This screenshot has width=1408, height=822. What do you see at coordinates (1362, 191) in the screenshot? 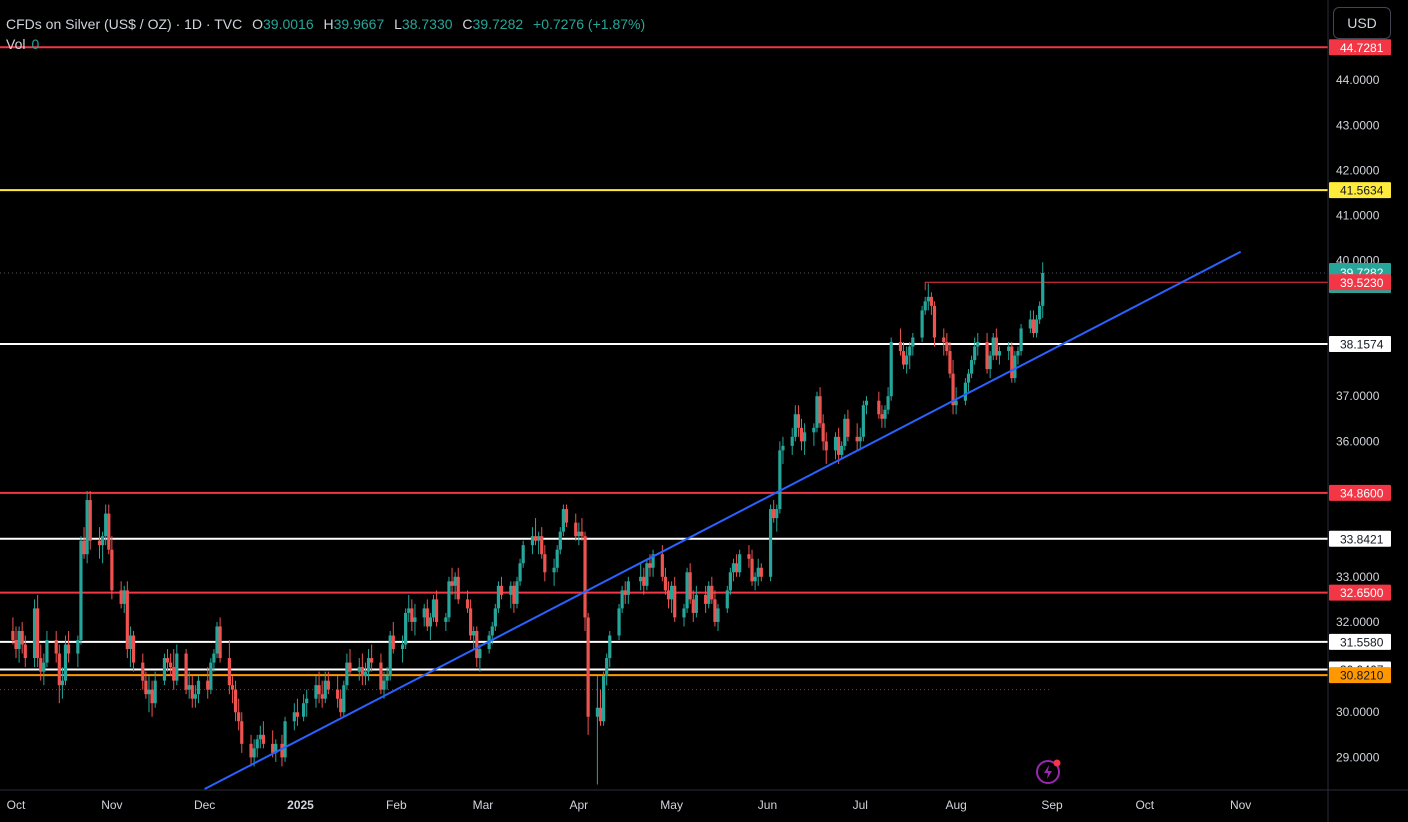
I see `level-badge-41.5634: 41.5634` at bounding box center [1362, 191].